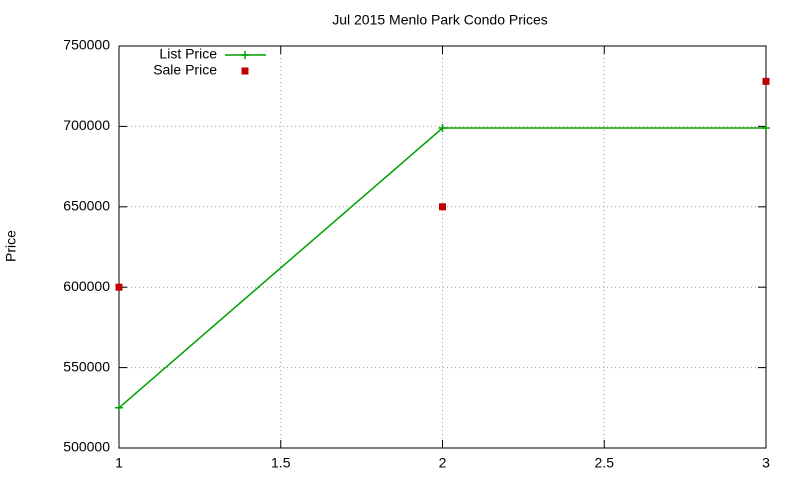 The image size is (800, 480). I want to click on y-axis-label: Price, so click(11, 246).